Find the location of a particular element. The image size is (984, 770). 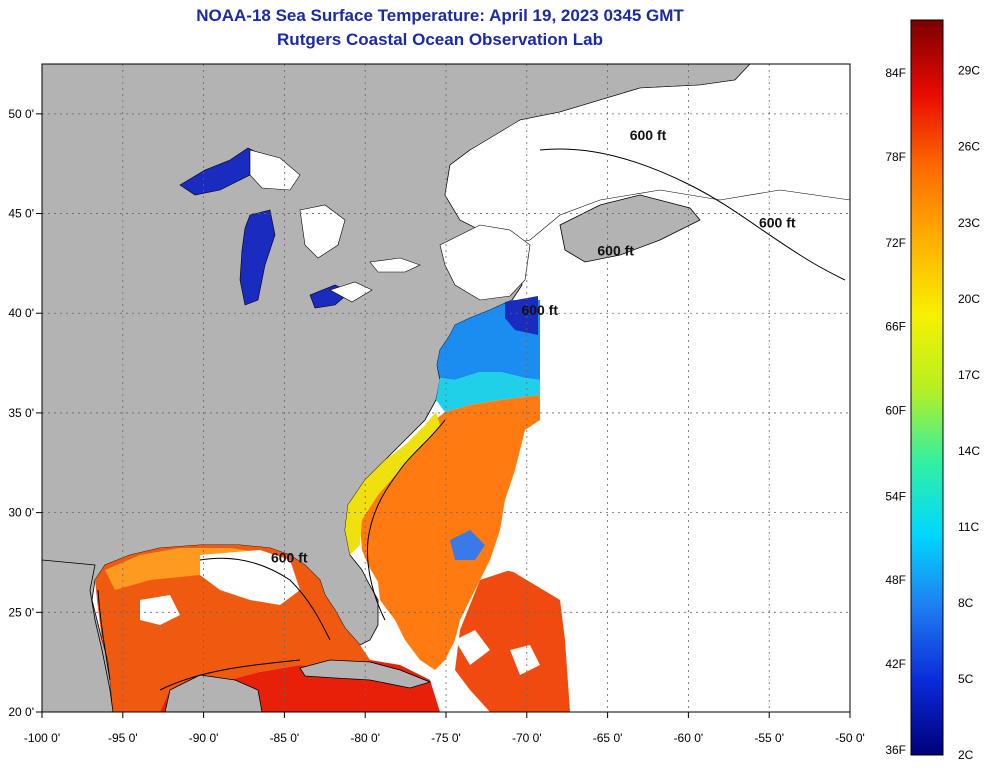

x-tick-label: -50 0' is located at coordinates (850, 738).